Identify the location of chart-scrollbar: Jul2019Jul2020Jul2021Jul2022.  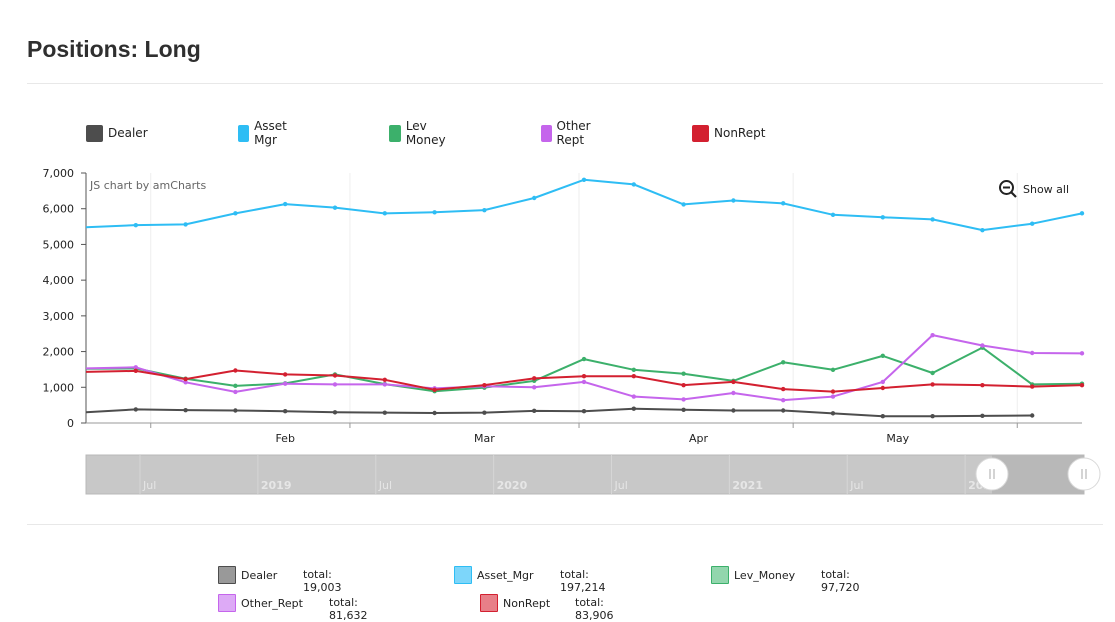
(593, 474).